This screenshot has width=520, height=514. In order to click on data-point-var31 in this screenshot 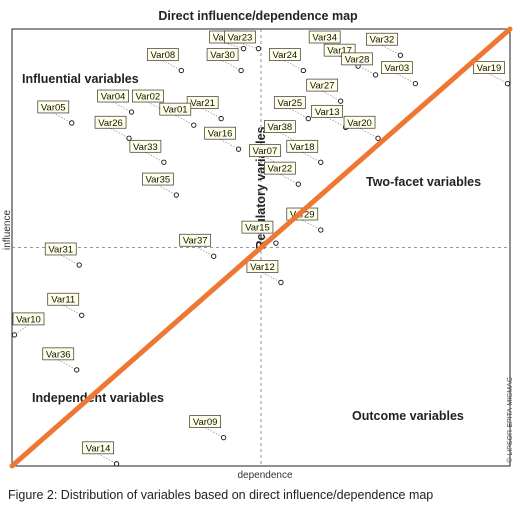, I will do `click(79, 265)`.